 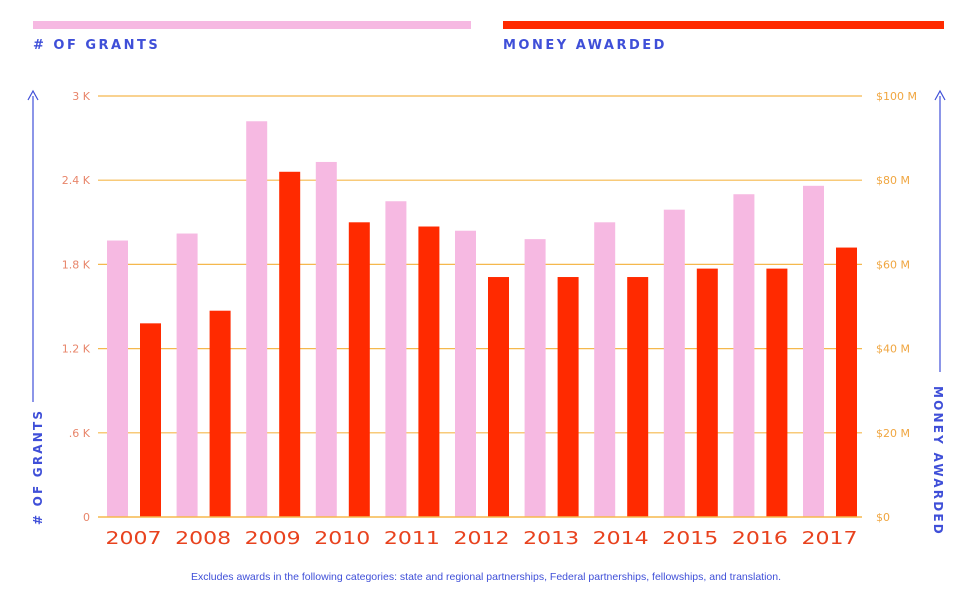 I want to click on legend-swatch-grants, so click(x=252, y=25).